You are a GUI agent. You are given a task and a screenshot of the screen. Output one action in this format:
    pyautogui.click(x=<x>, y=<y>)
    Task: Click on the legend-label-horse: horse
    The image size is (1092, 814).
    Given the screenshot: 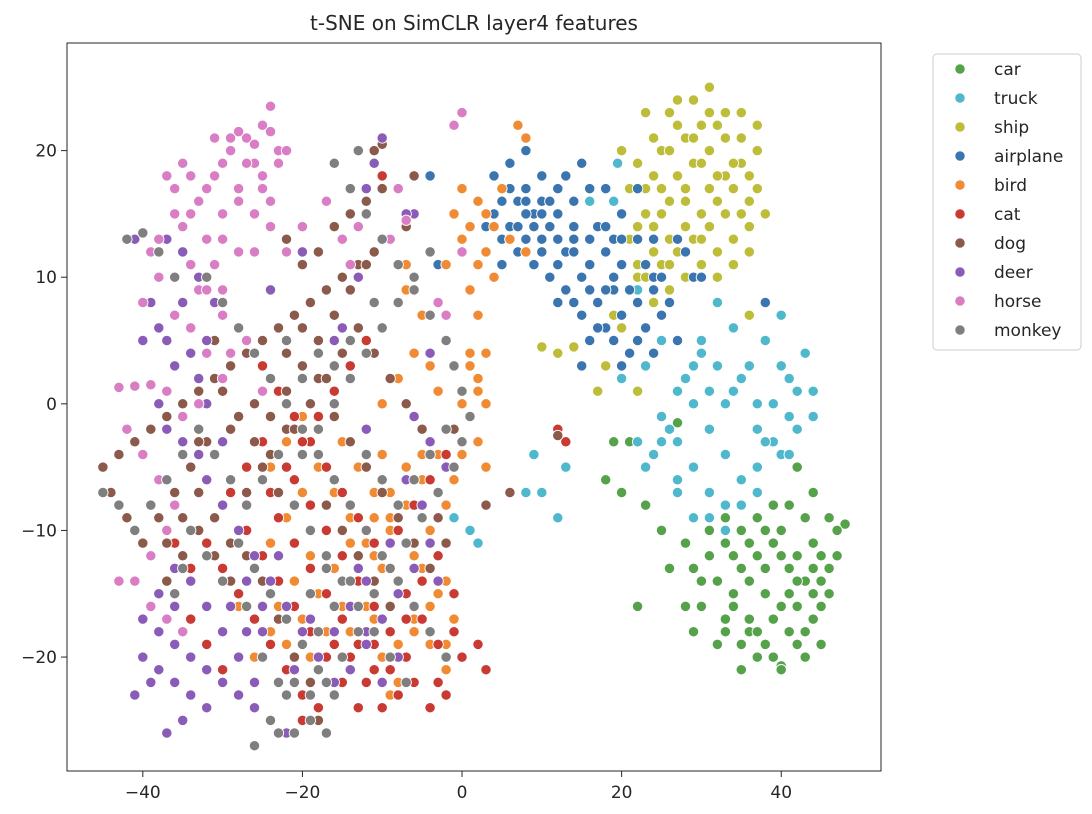 What is the action you would take?
    pyautogui.click(x=1017, y=302)
    